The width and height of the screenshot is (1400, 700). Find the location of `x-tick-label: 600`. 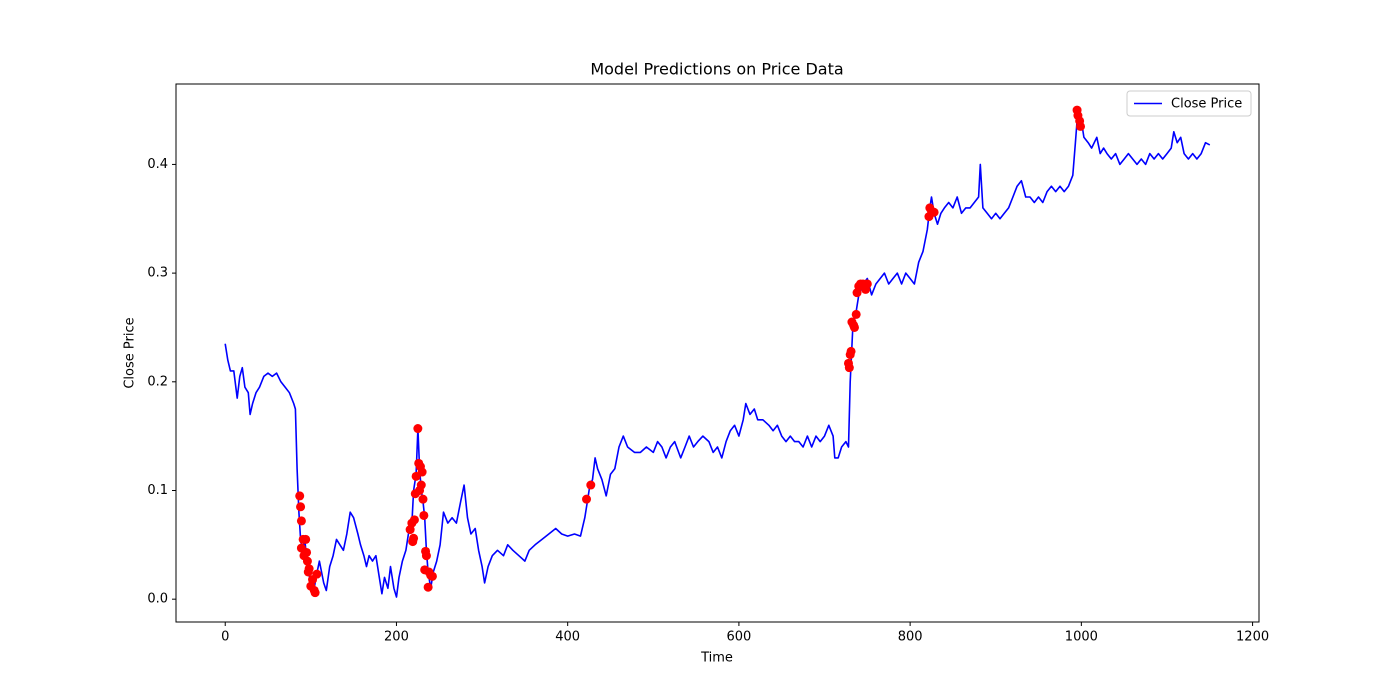

x-tick-label: 600 is located at coordinates (738, 637).